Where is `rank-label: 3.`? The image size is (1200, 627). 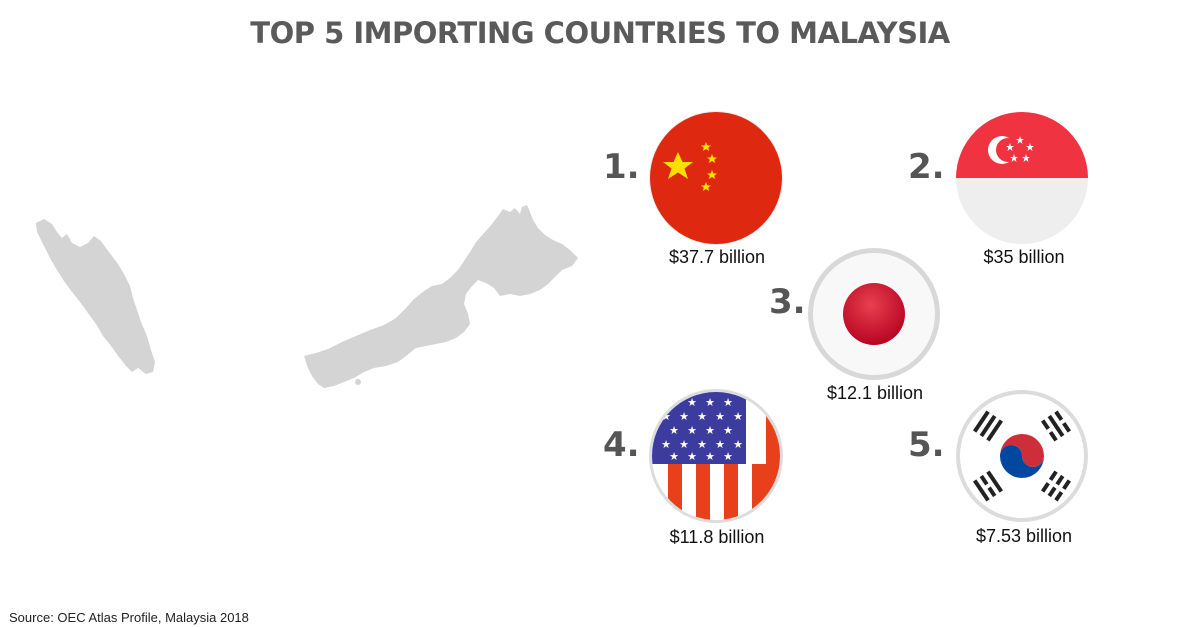
rank-label: 3. is located at coordinates (787, 302).